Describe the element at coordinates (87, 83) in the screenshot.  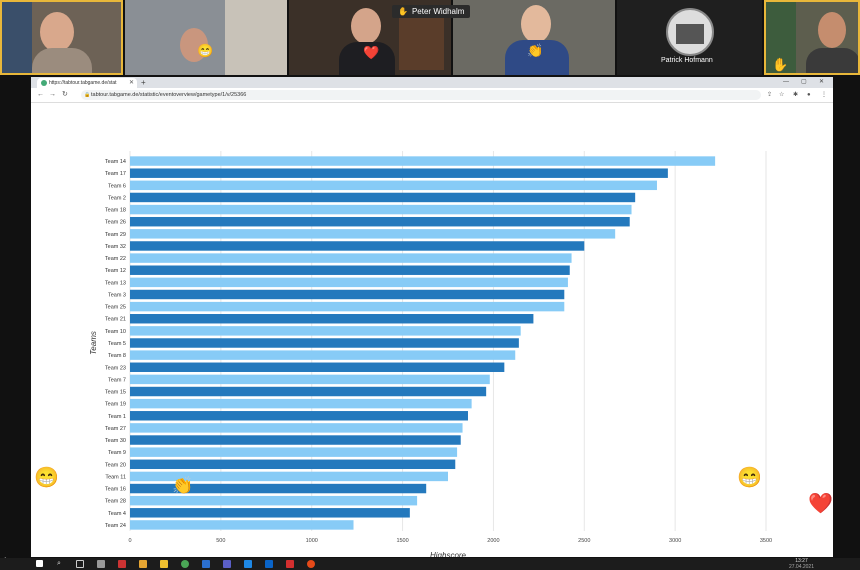
I see `browser-tab: https://tabtour.tabgame.de/stat ✕` at that location.